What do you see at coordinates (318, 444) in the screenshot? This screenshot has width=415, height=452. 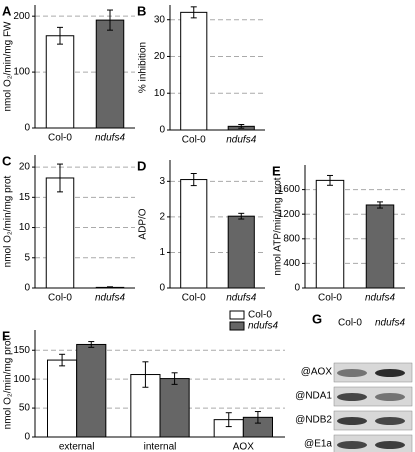 I see `row-label: @E1a` at bounding box center [318, 444].